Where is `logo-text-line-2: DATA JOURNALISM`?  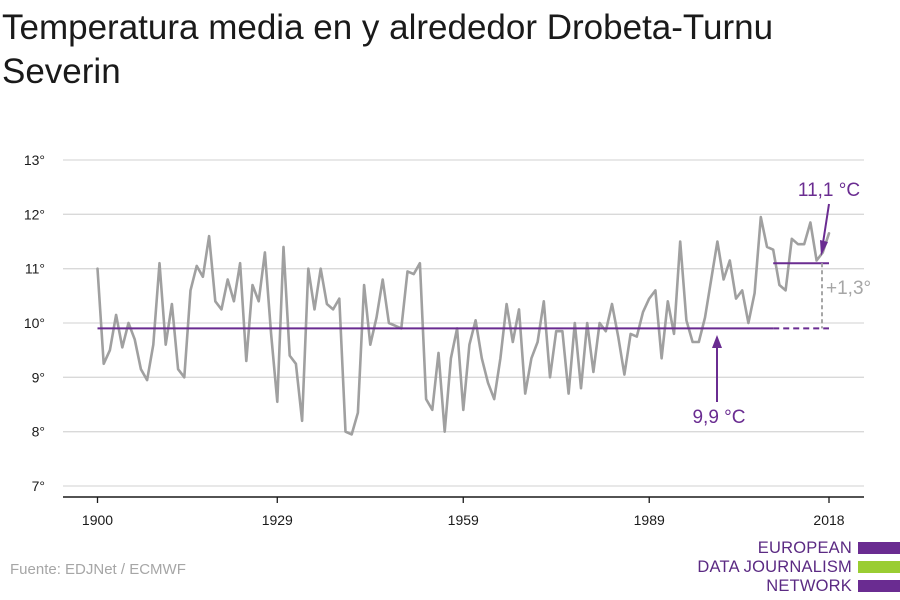 logo-text-line-2: DATA JOURNALISM is located at coordinates (774, 567).